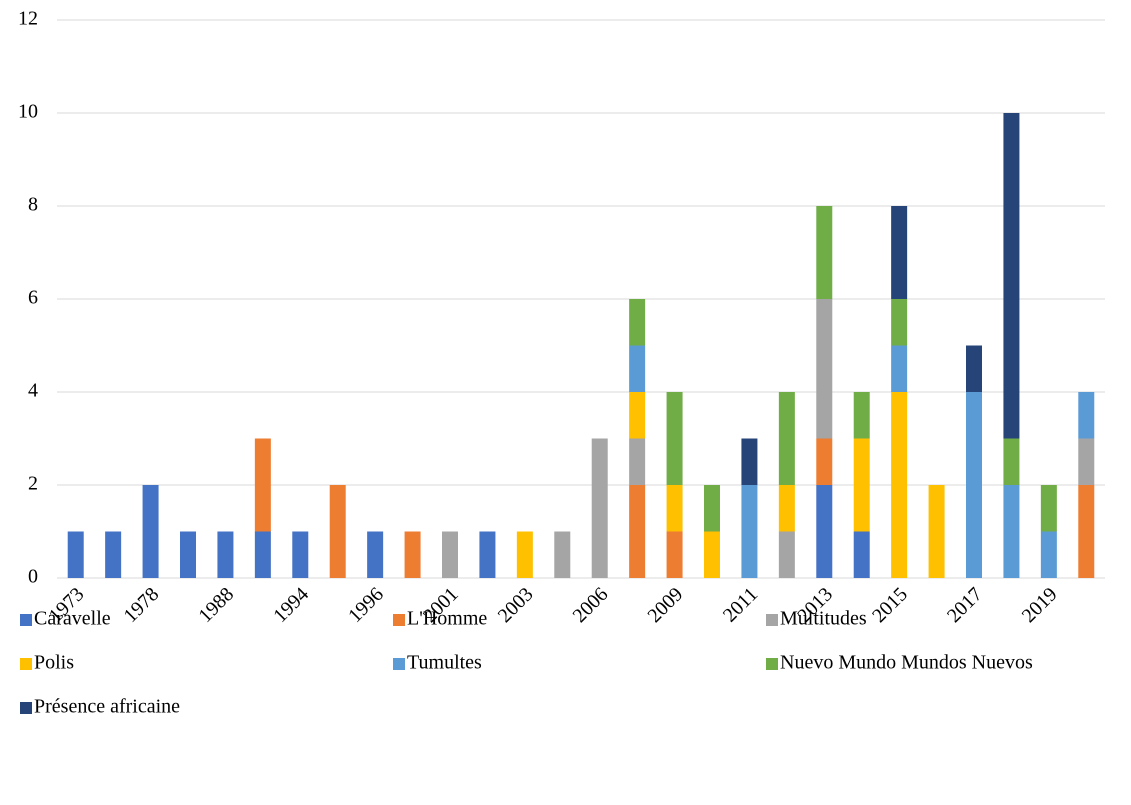  I want to click on legend-label: Présence africaine, so click(107, 707).